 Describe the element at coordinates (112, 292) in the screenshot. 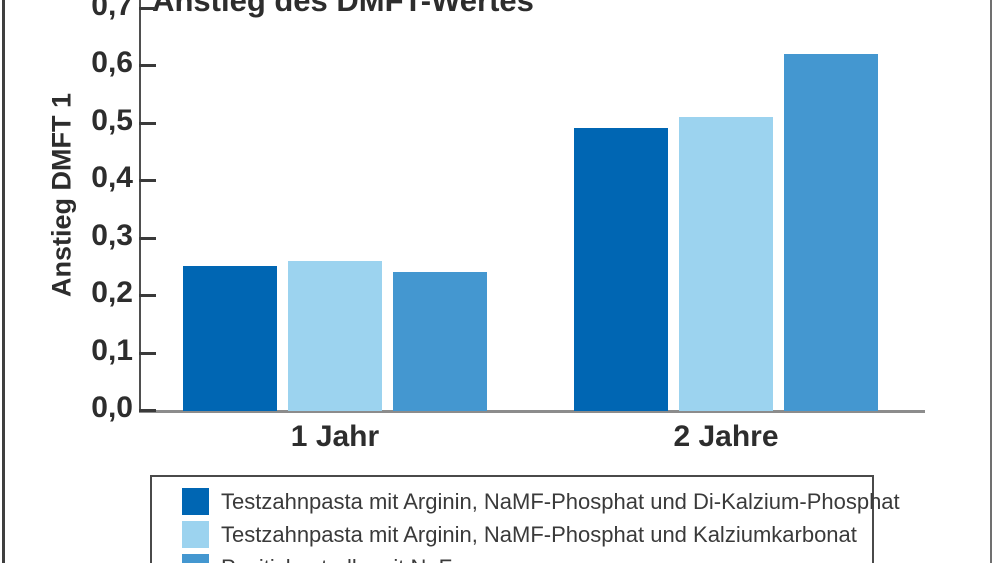

I see `y-tick-label: 0,2` at that location.